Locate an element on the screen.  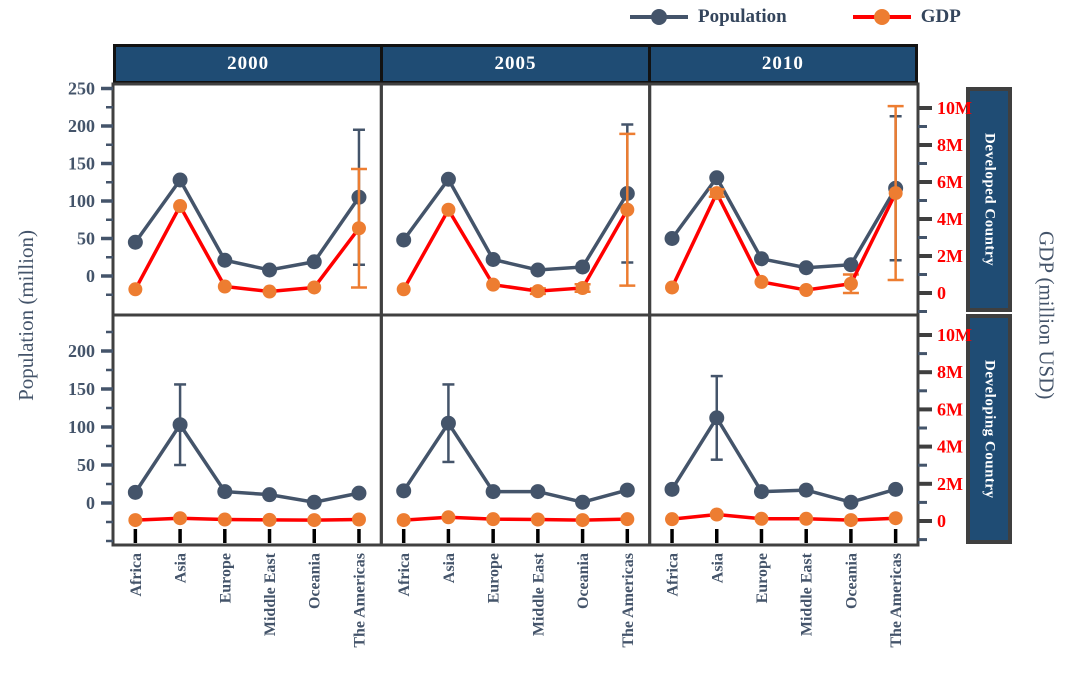
legend-item-population: Population is located at coordinates (707, 17).